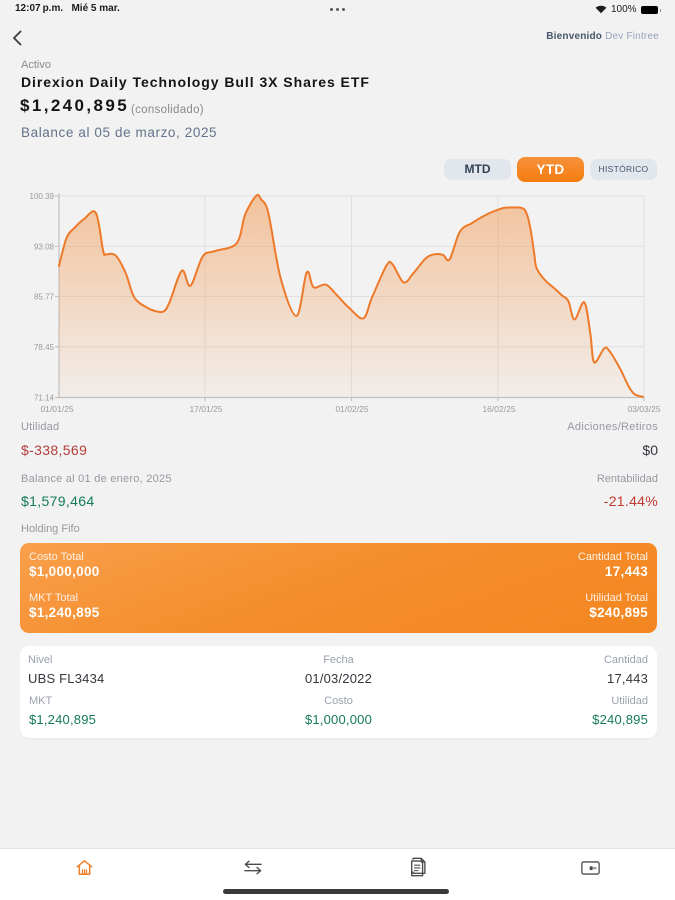 This screenshot has width=675, height=900. Describe the element at coordinates (643, 409) in the screenshot. I see `svg-text: 03/03/25` at that location.